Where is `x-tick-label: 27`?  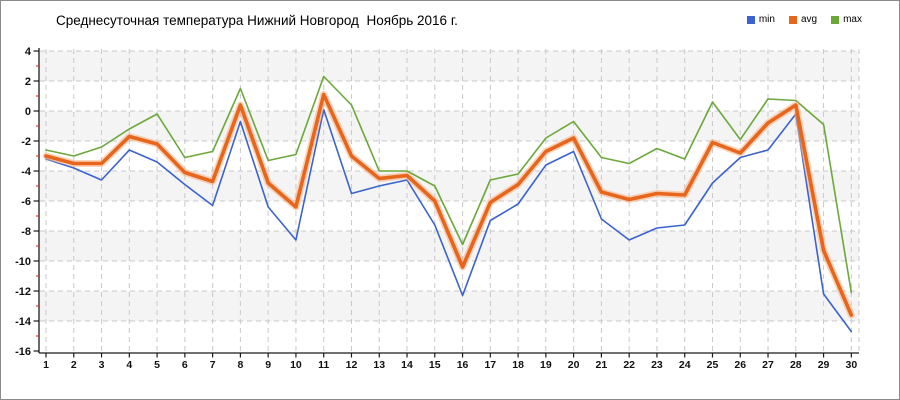 x-tick-label: 27 is located at coordinates (768, 365).